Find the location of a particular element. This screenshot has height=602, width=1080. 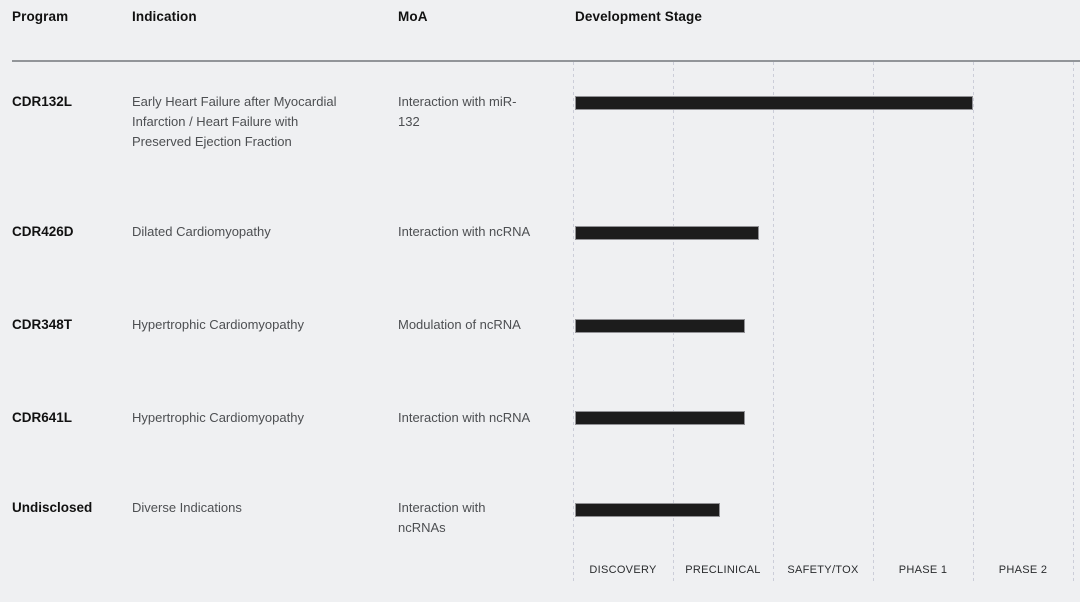

stage-label-discovery: DISCOVERY is located at coordinates (623, 570).